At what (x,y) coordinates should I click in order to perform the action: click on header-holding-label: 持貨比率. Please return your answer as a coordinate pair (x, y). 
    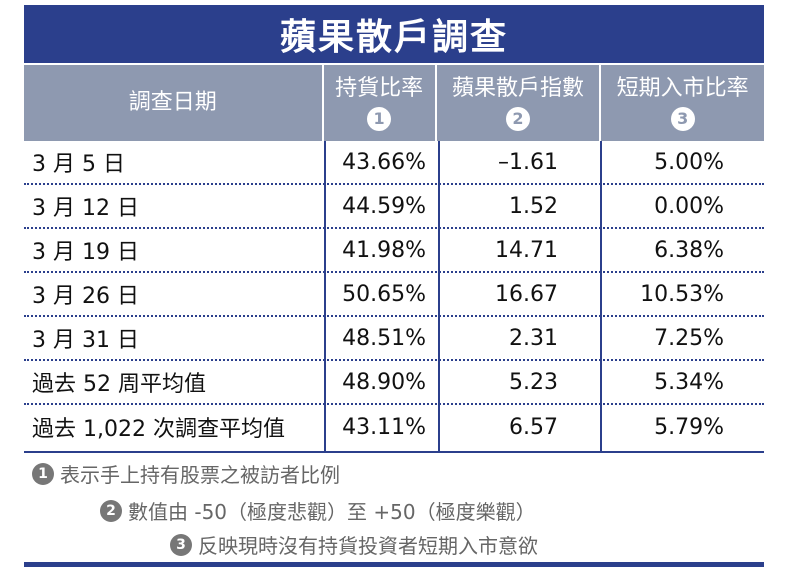
    Looking at the image, I should click on (379, 88).